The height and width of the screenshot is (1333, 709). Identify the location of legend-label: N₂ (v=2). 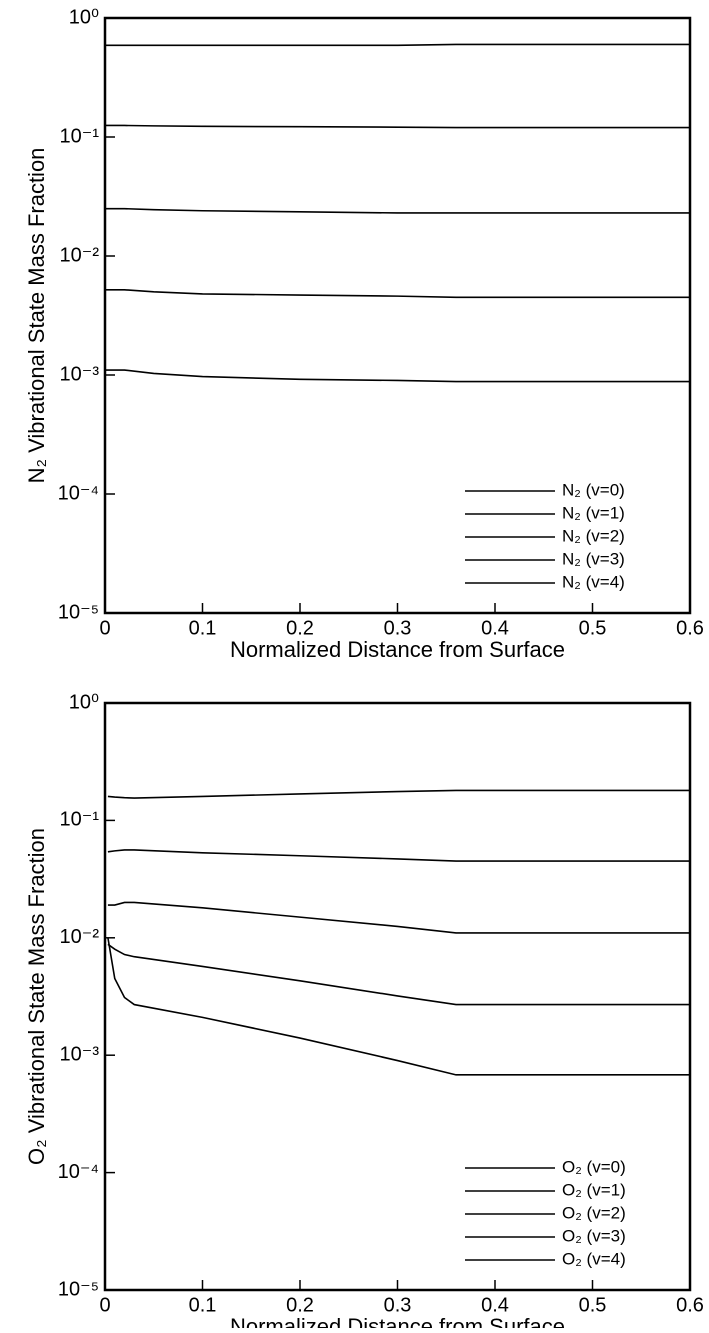
(593, 535).